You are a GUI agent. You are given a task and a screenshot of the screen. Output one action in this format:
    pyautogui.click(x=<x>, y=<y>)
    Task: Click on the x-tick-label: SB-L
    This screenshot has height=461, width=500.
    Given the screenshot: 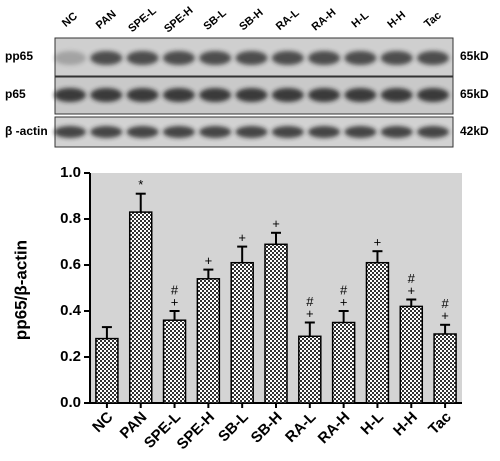 What is the action you would take?
    pyautogui.click(x=233, y=427)
    